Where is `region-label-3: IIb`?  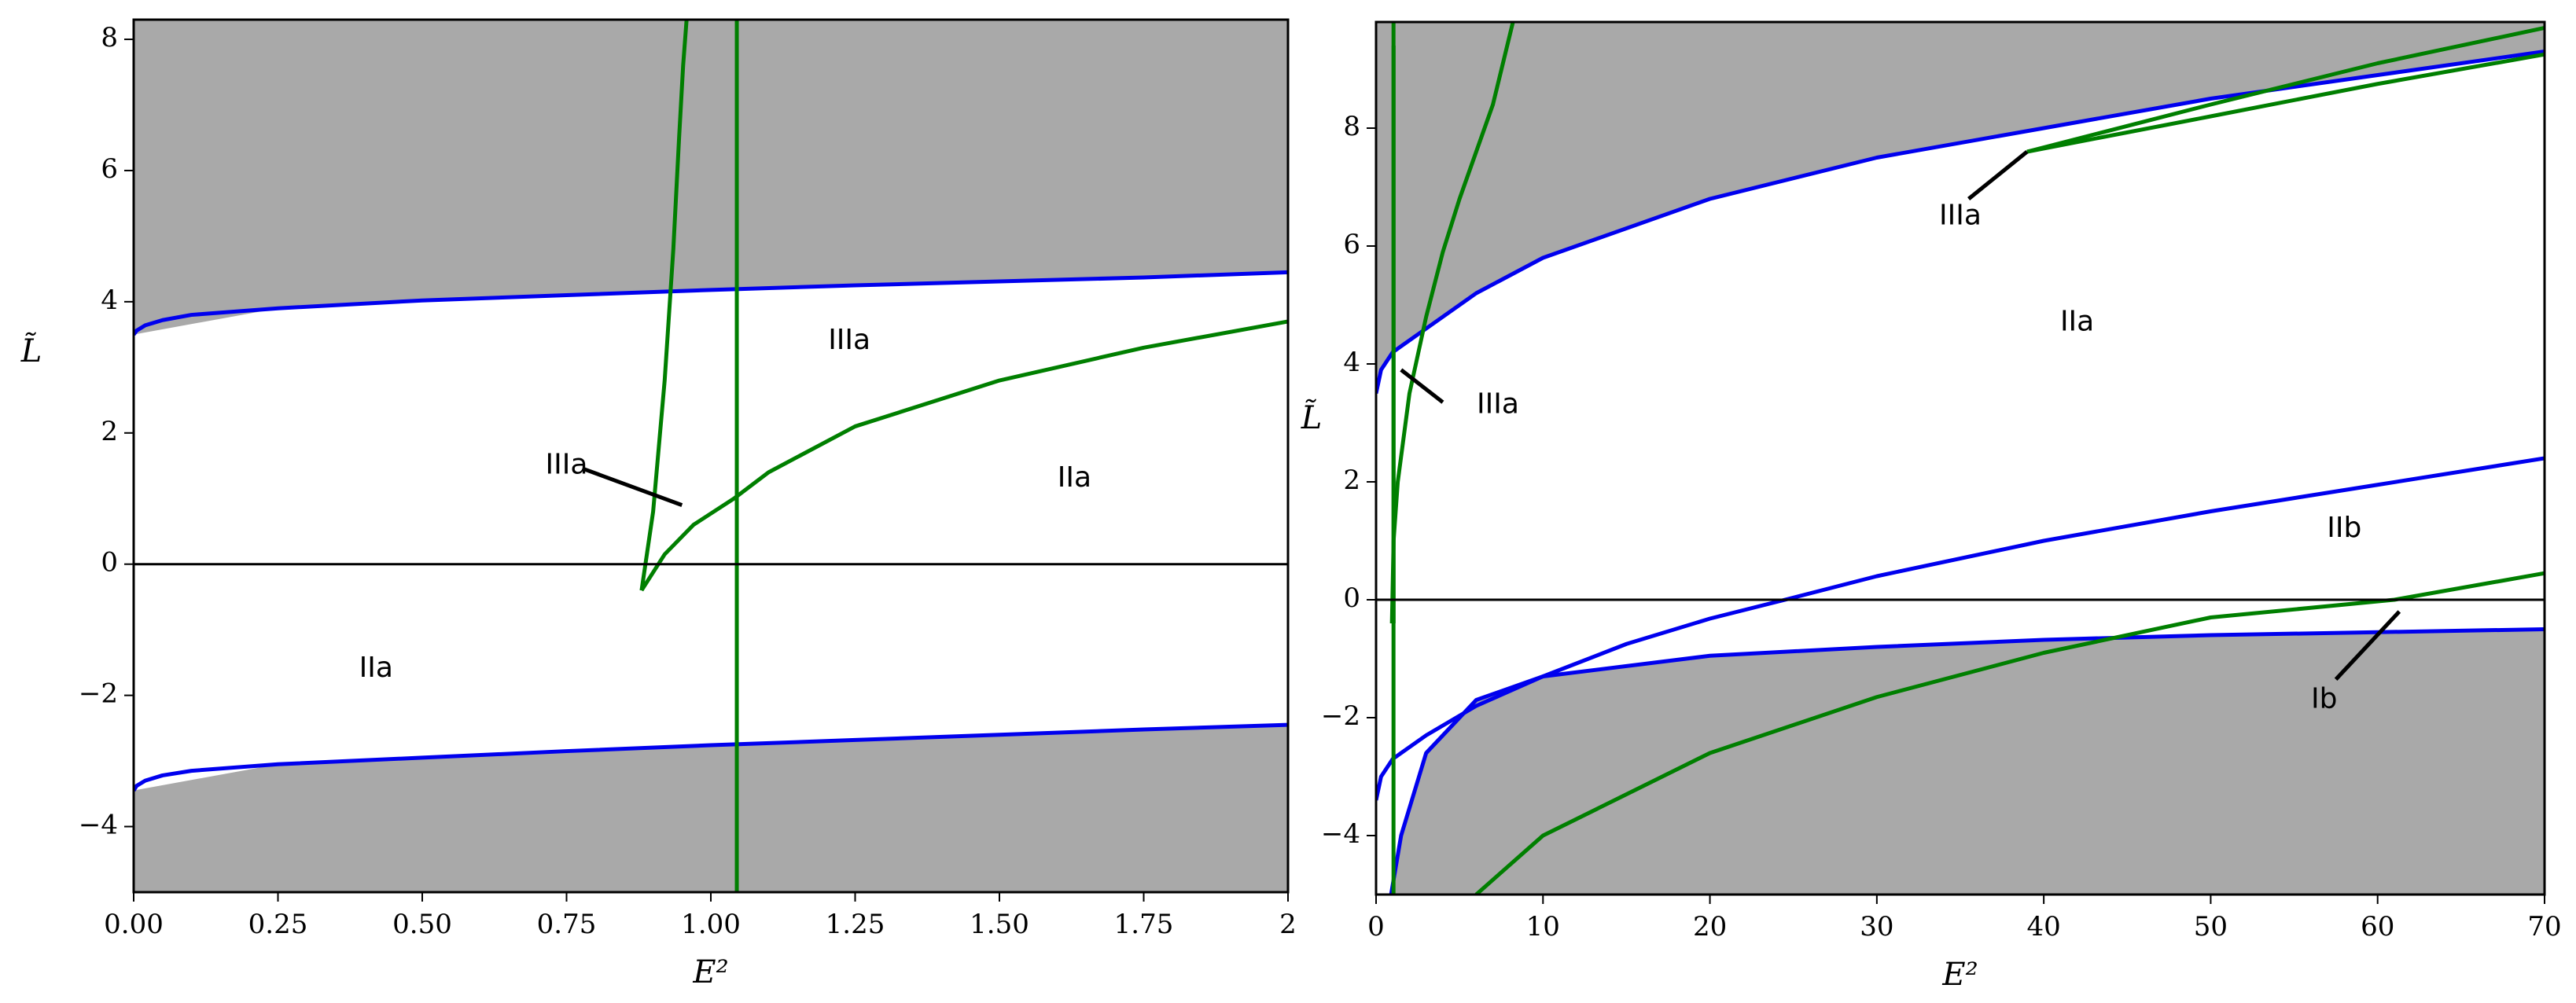 region-label-3: IIb is located at coordinates (2344, 528).